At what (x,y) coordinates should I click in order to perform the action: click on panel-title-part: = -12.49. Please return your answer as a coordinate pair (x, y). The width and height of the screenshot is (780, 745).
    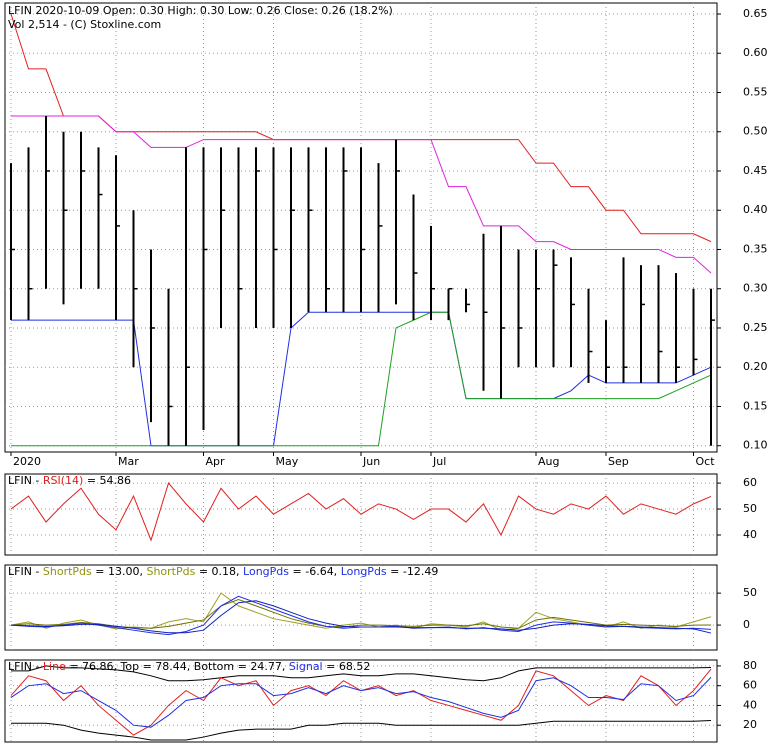
    Looking at the image, I should click on (413, 571).